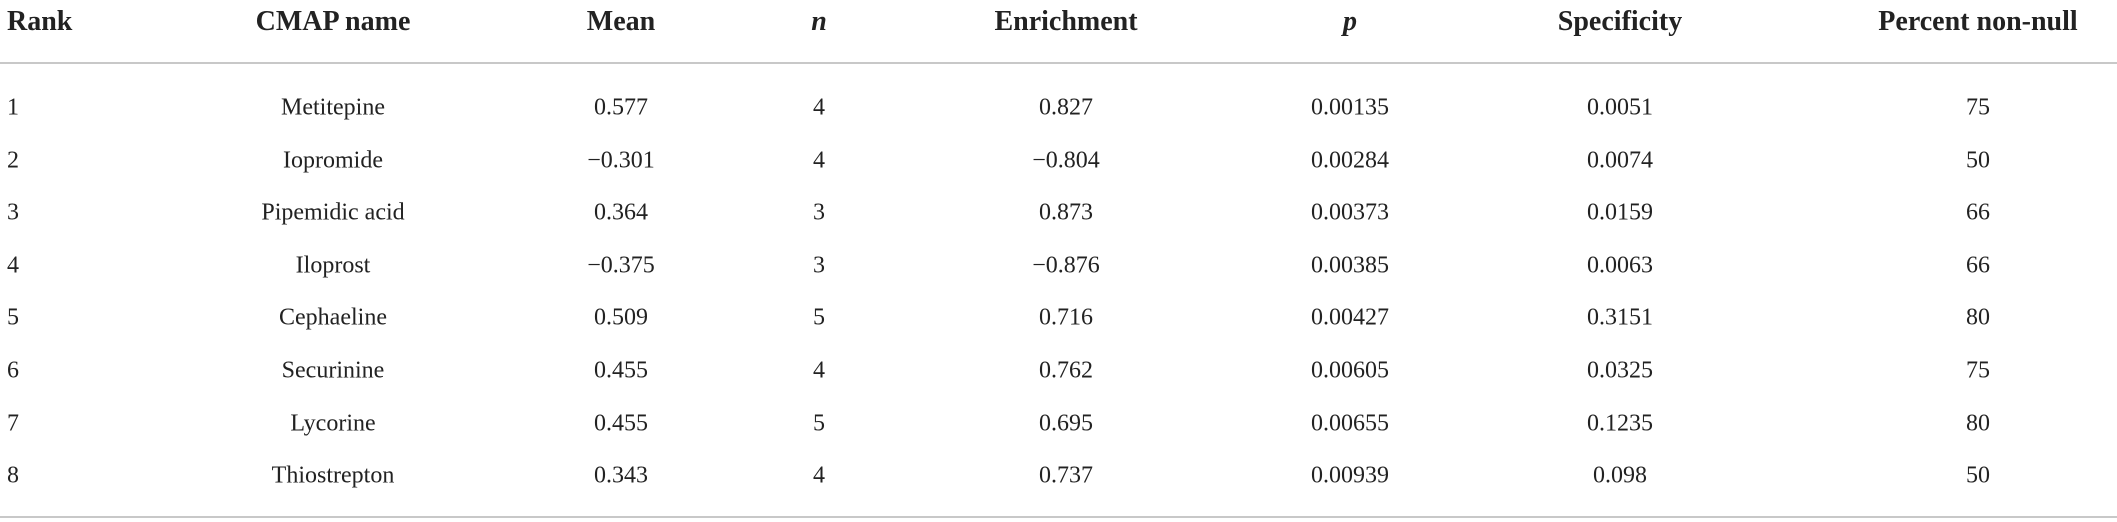 The width and height of the screenshot is (2117, 522). Describe the element at coordinates (1350, 265) in the screenshot. I see `table-cell: 0.00385` at that location.